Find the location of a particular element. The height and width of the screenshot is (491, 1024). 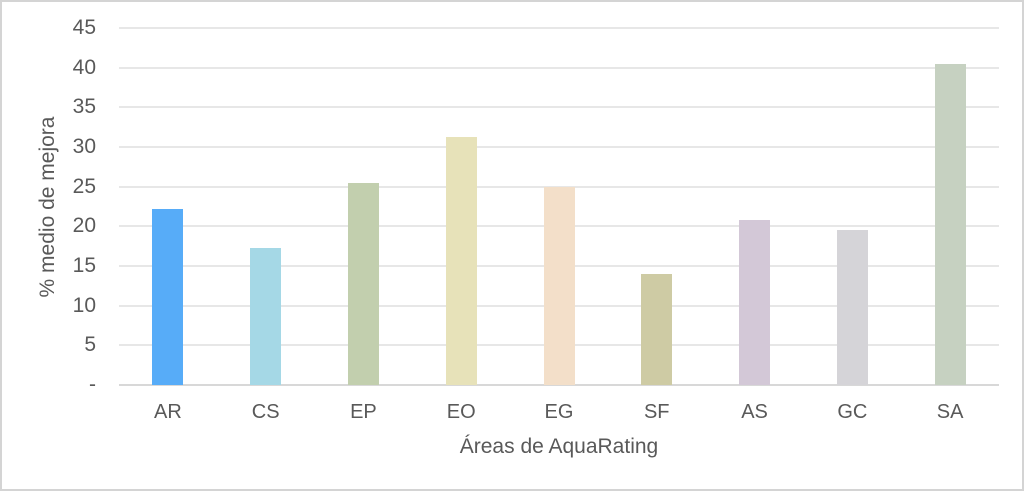

x-axis-title: Áreas de AquaRating is located at coordinates (559, 446).